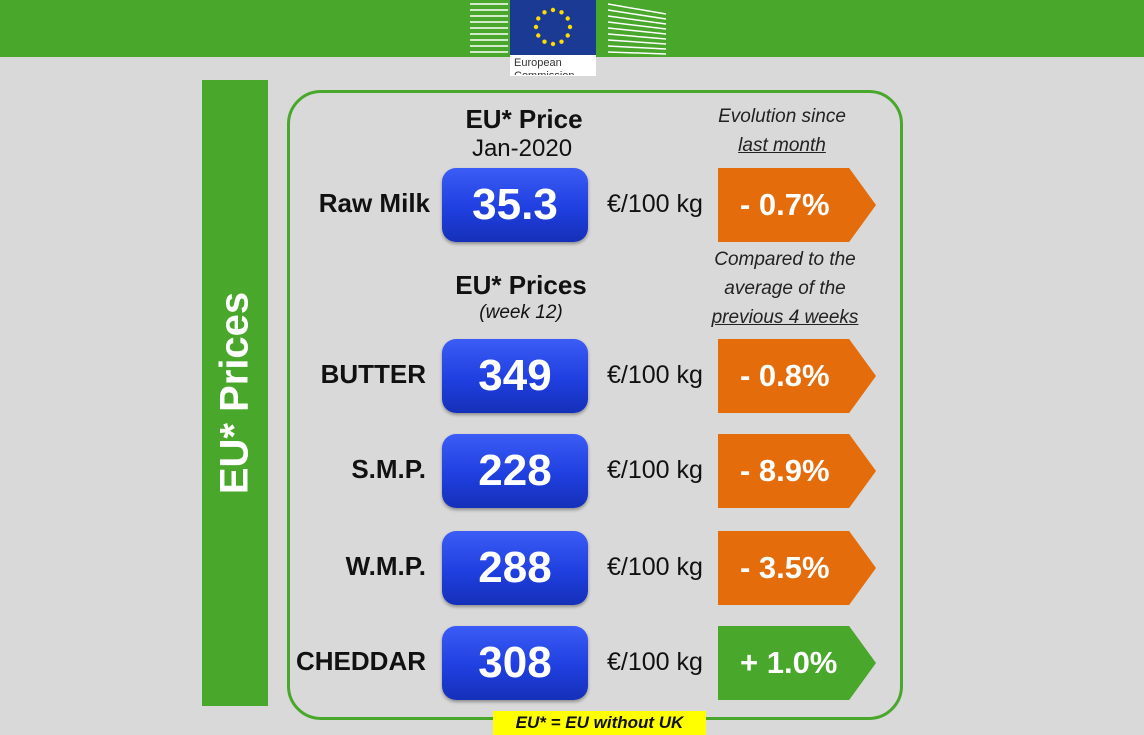  I want to click on logo-text: European Commission, so click(544, 66).